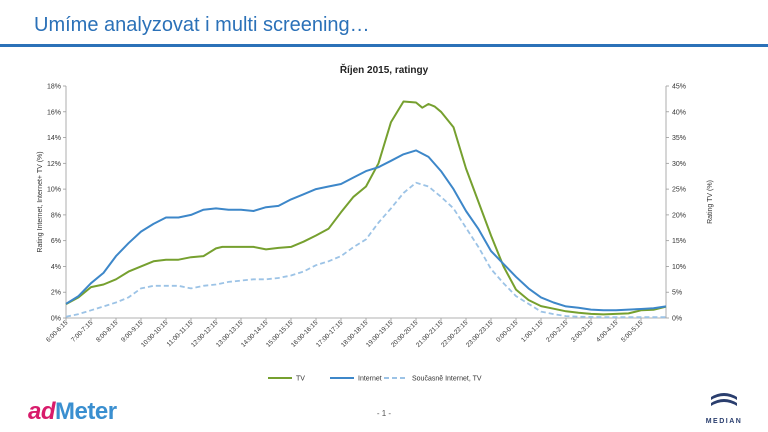 The width and height of the screenshot is (768, 432). I want to click on x-tick-label: 5:00-5:15, so click(632, 331).